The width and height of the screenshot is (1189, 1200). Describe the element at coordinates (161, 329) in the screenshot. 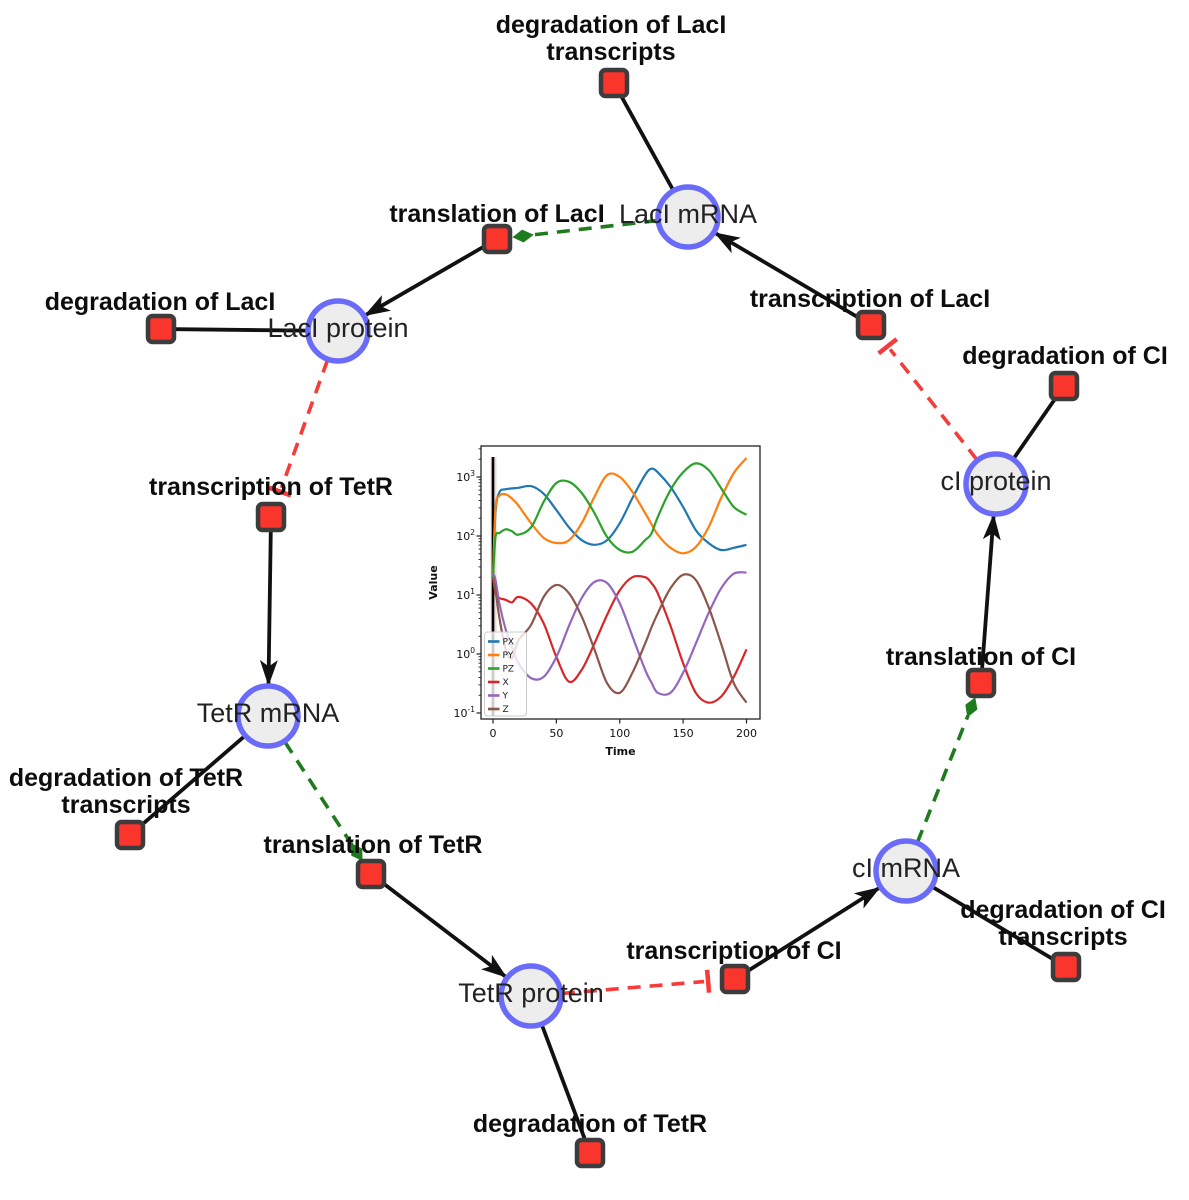

I see `reaction-node-deg-laci` at that location.